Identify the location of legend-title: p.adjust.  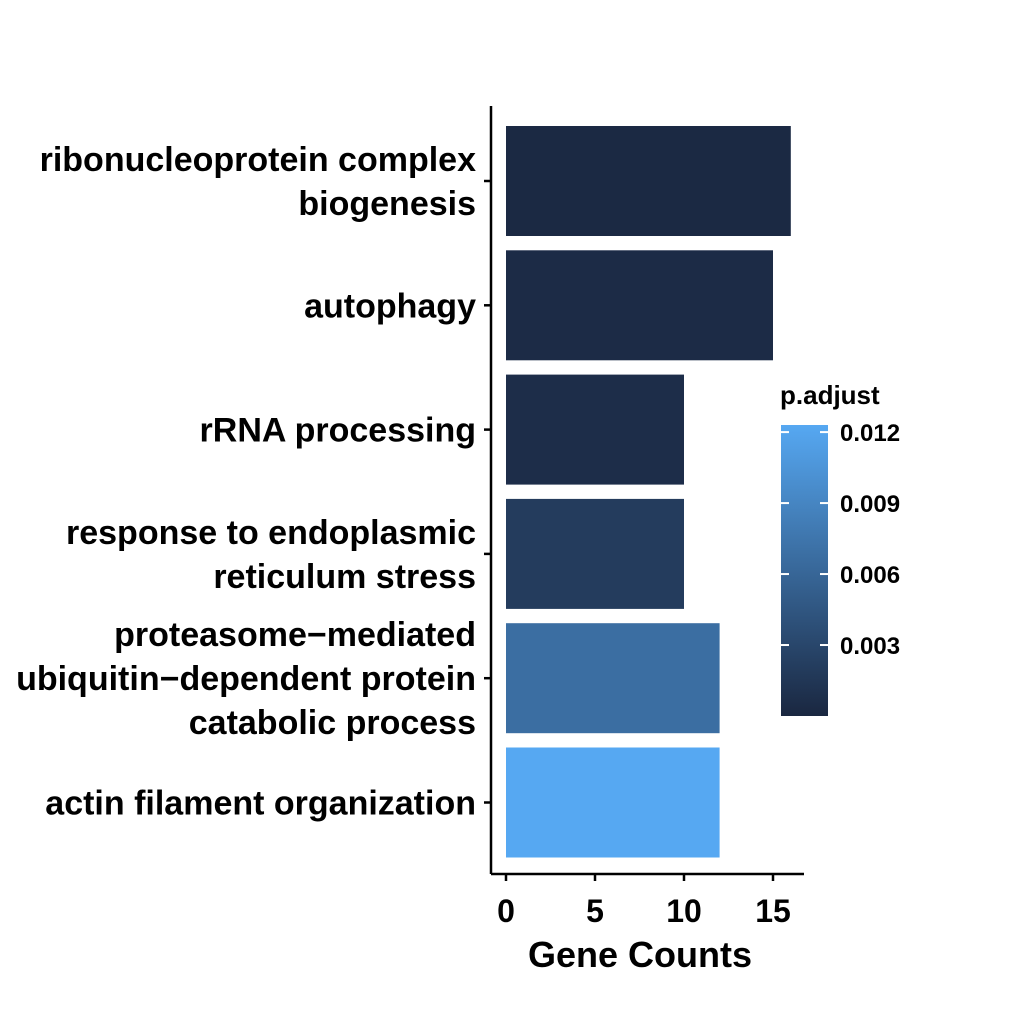
(830, 395).